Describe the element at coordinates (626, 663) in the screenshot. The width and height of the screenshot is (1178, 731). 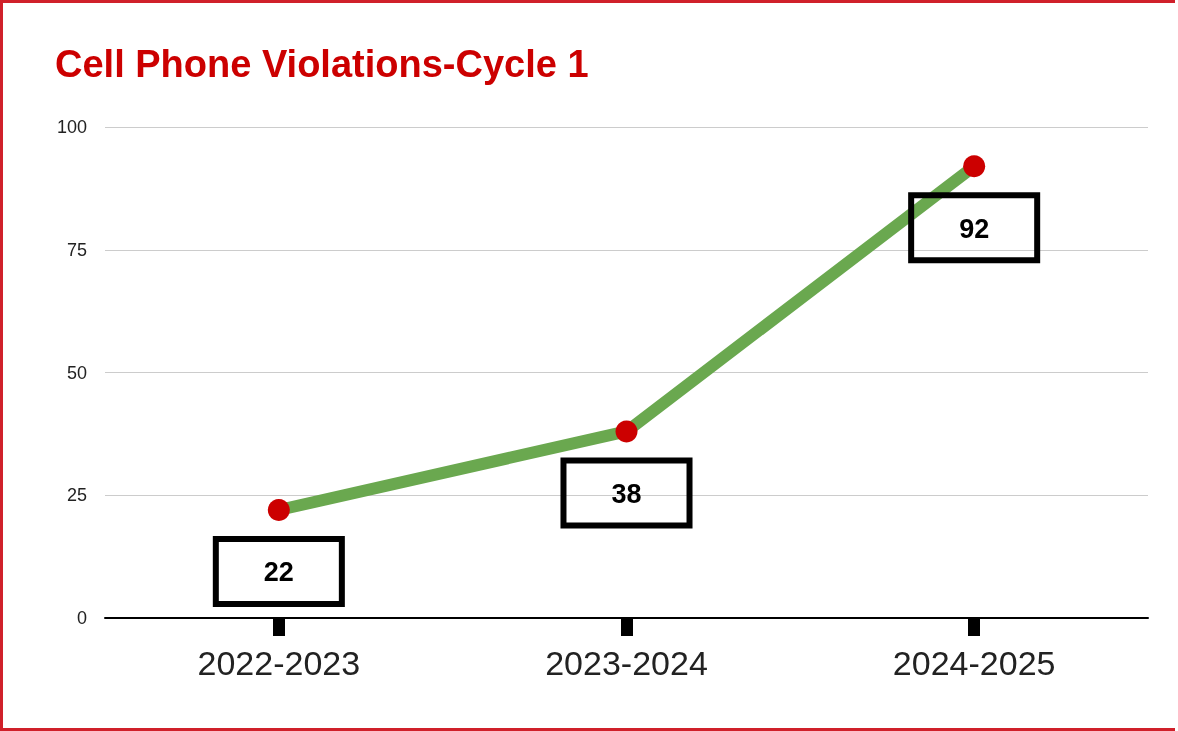
I see `x-tick-label: 2023-2024` at that location.